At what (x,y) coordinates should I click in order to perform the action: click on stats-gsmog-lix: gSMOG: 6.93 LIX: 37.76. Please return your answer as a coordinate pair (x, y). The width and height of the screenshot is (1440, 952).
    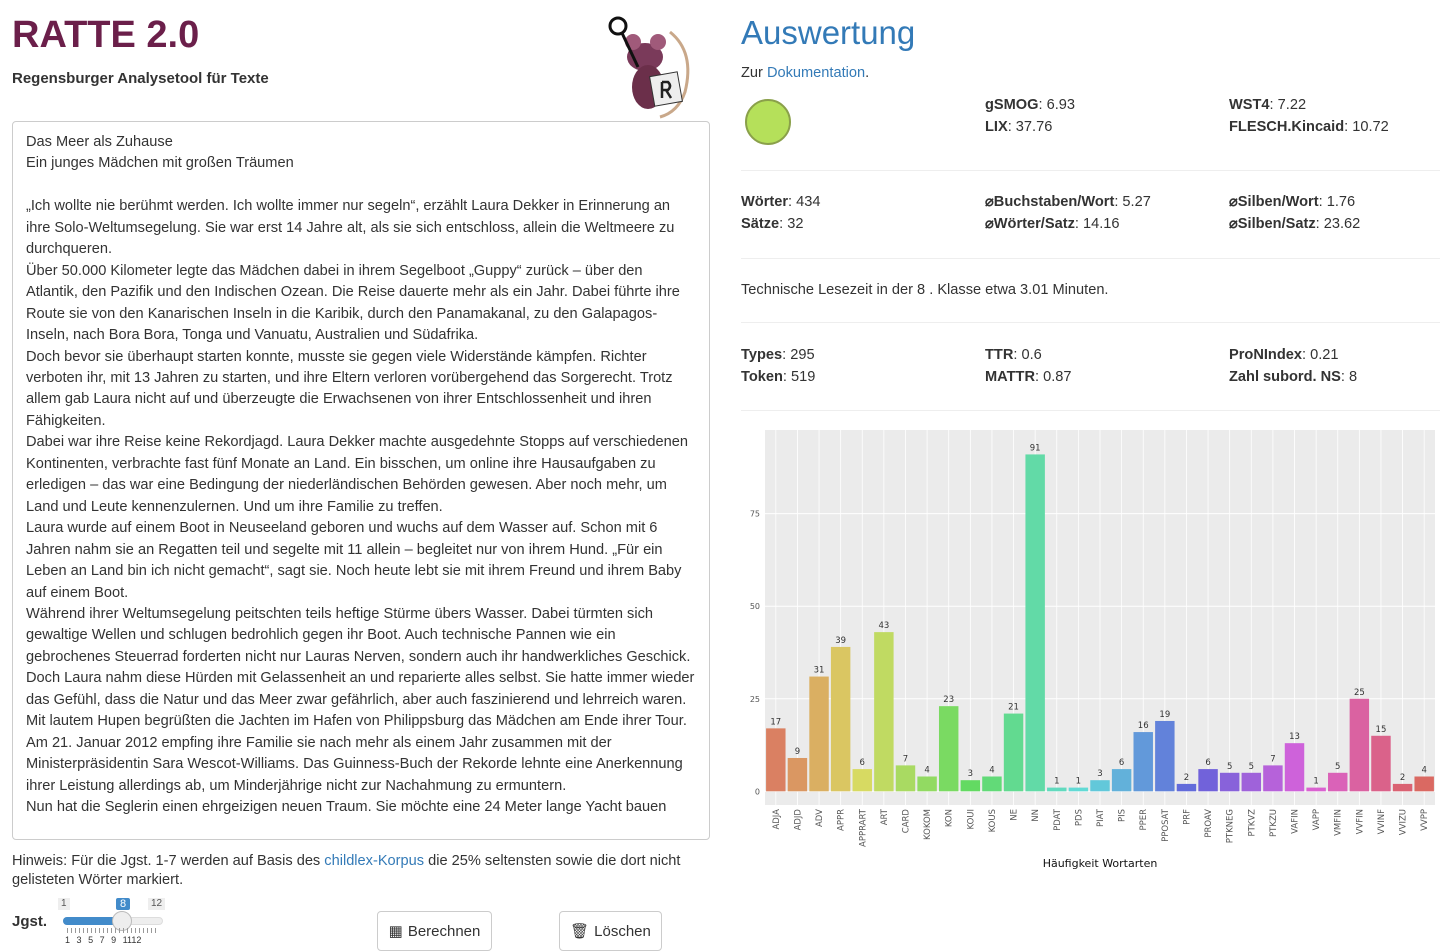
    Looking at the image, I should click on (1030, 116).